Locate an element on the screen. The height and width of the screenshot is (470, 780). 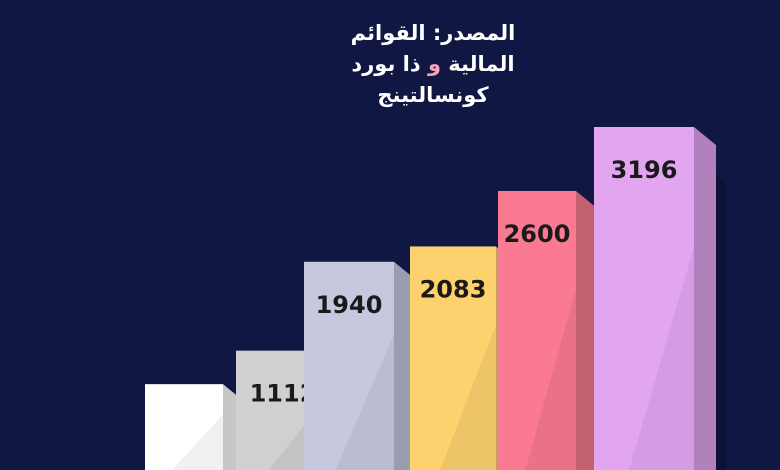
caption-line-3: كونسالتينج is located at coordinates (433, 95).